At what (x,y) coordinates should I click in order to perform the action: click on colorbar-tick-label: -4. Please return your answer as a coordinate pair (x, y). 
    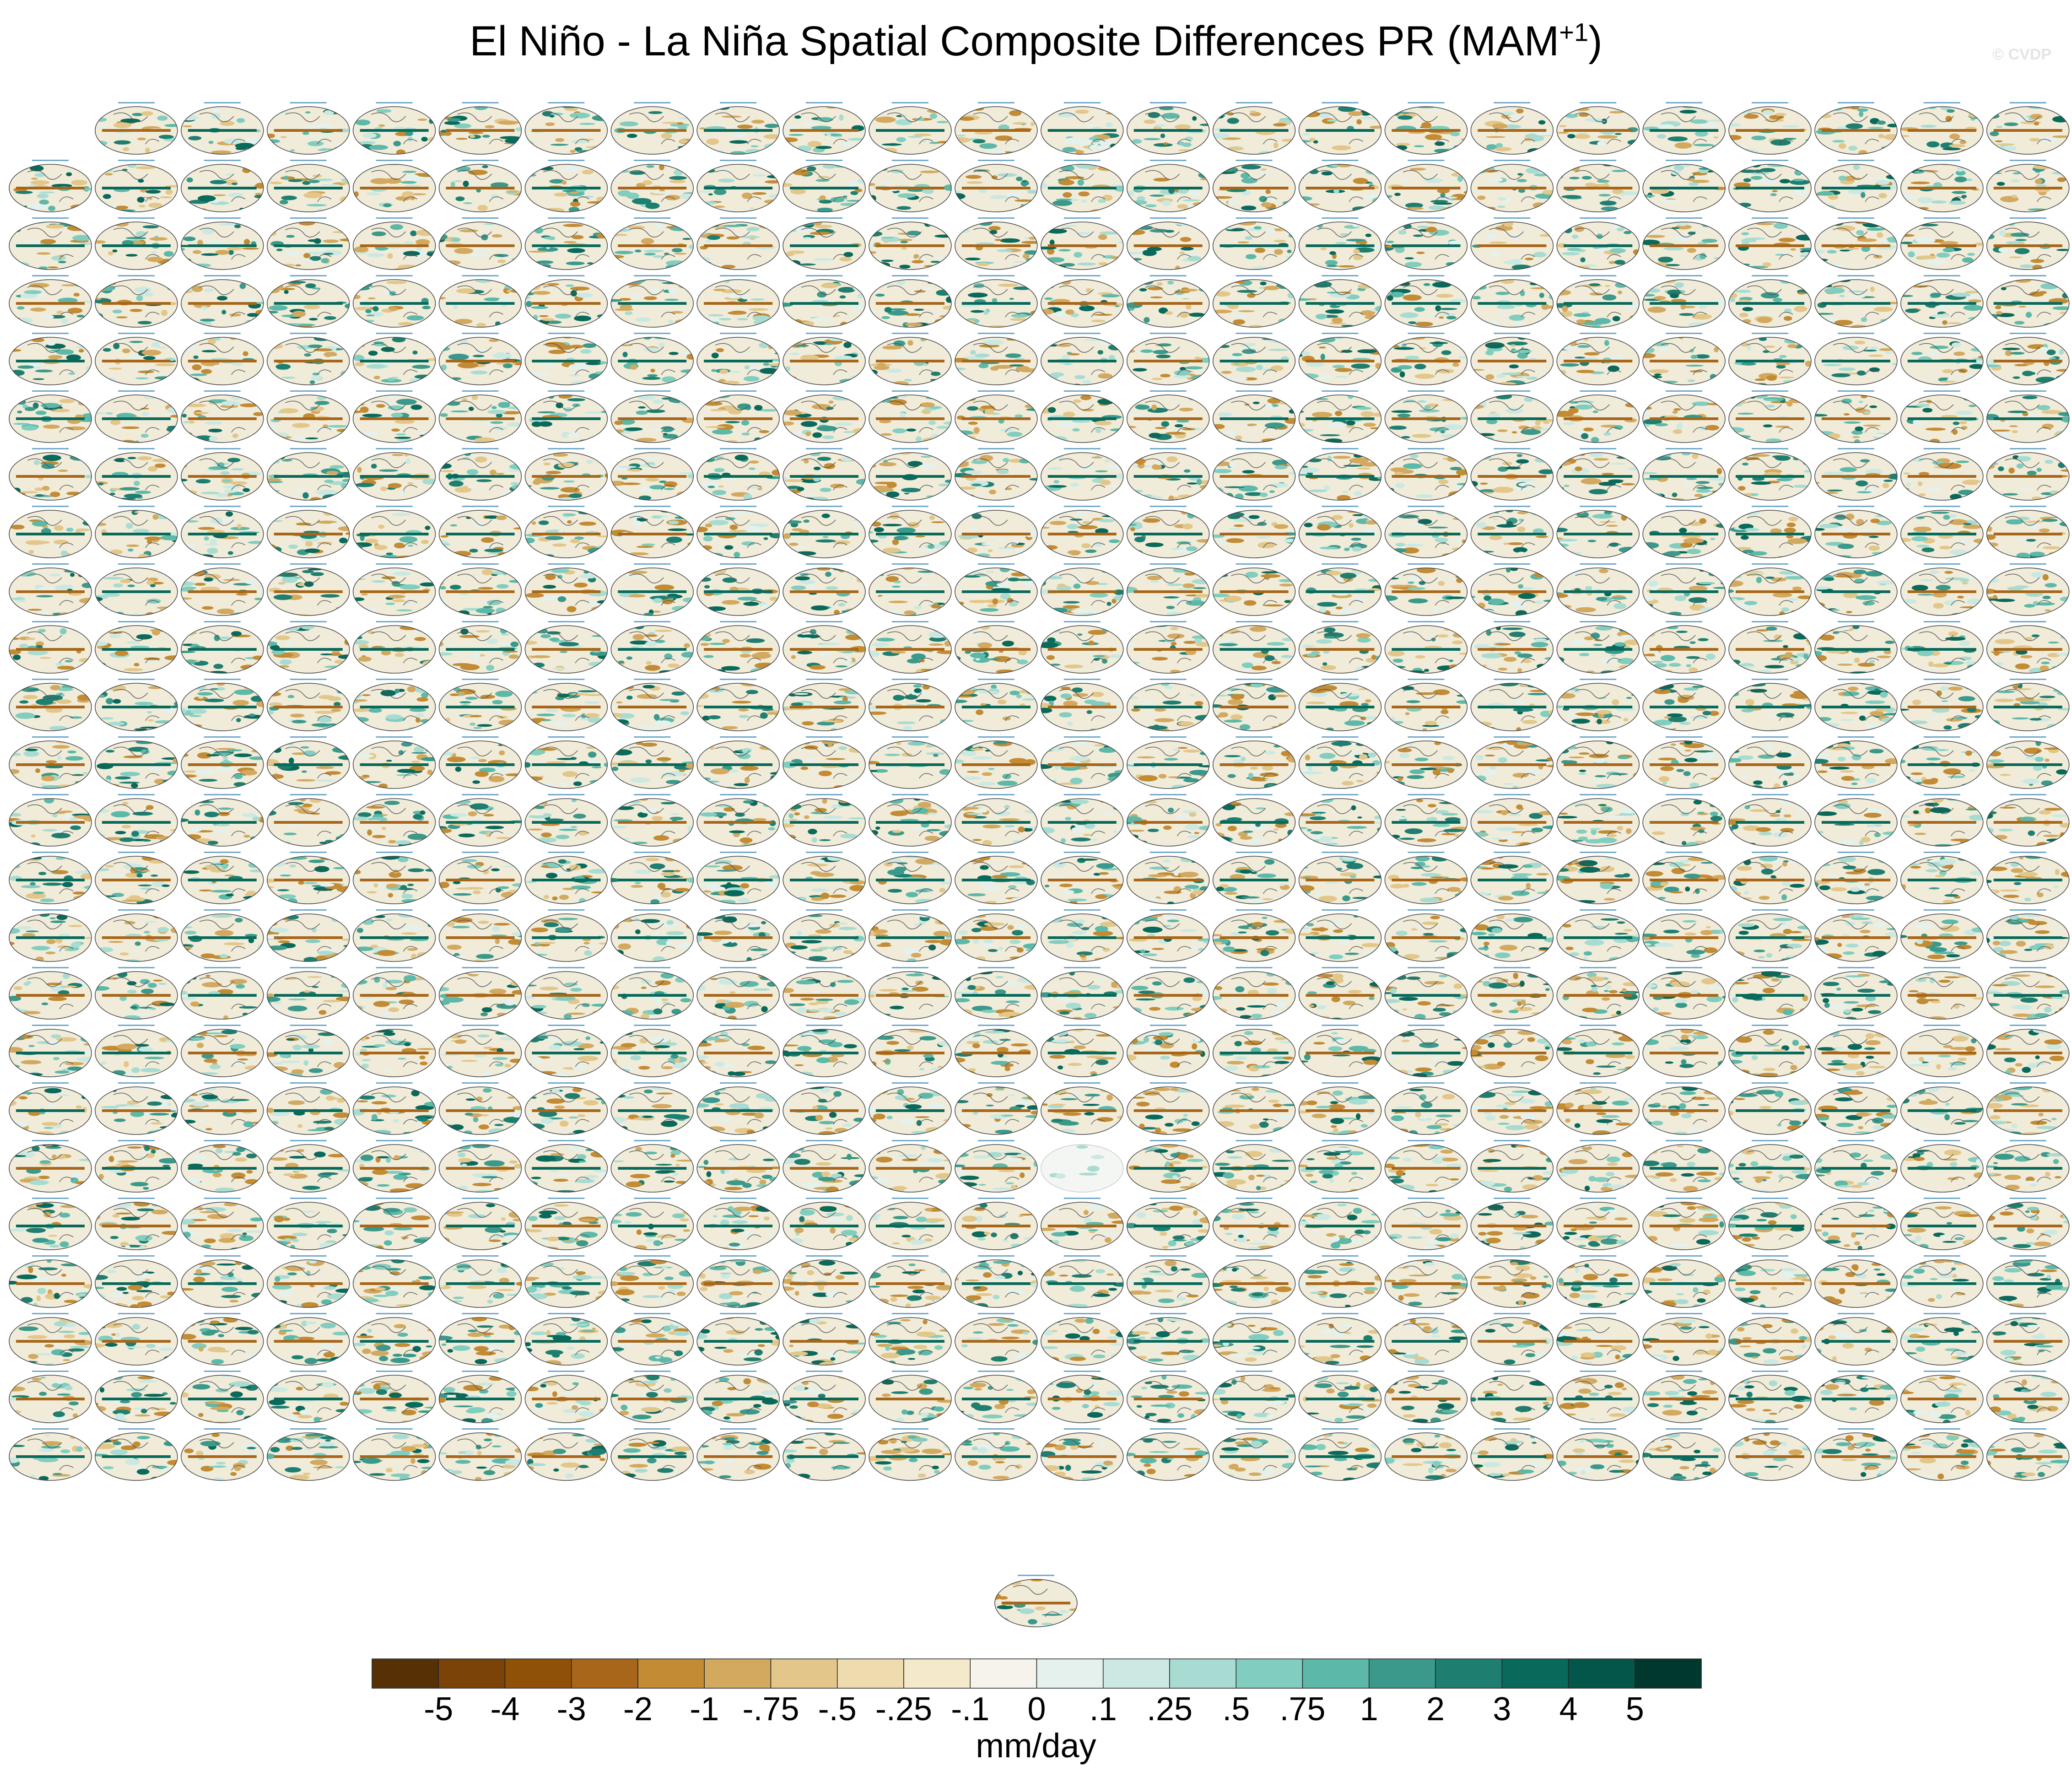
    Looking at the image, I should click on (504, 1709).